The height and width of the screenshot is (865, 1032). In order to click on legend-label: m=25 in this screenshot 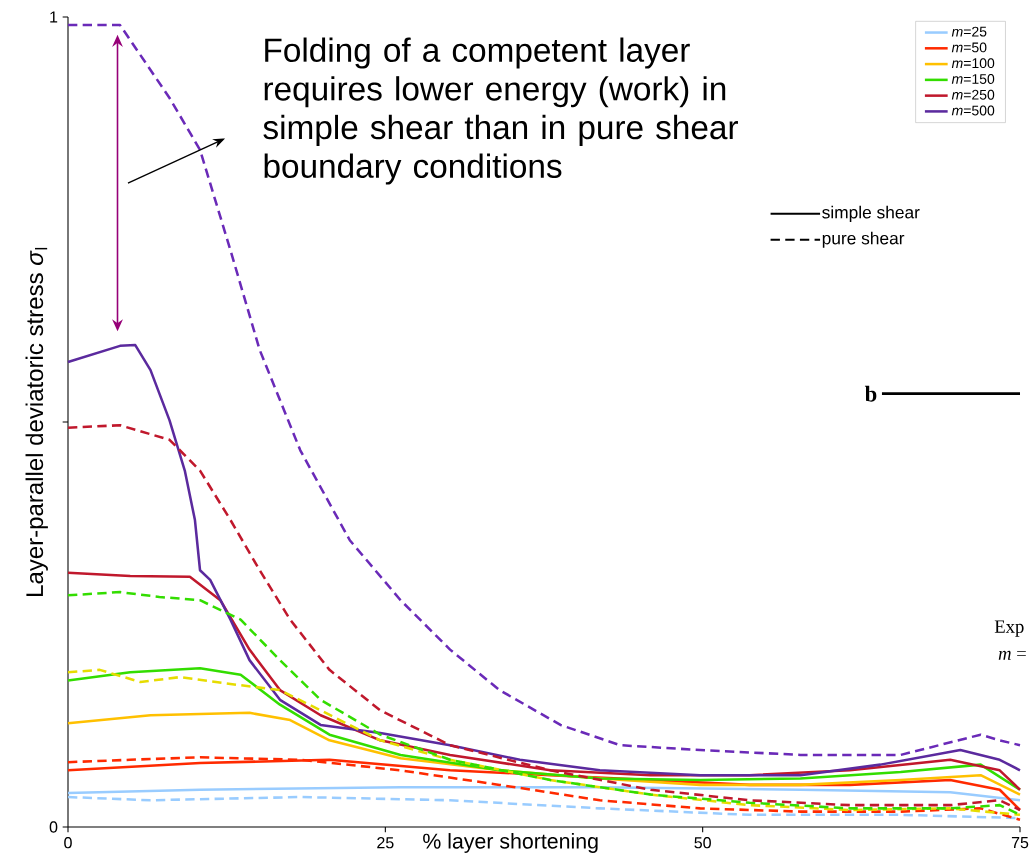, I will do `click(969, 31)`.